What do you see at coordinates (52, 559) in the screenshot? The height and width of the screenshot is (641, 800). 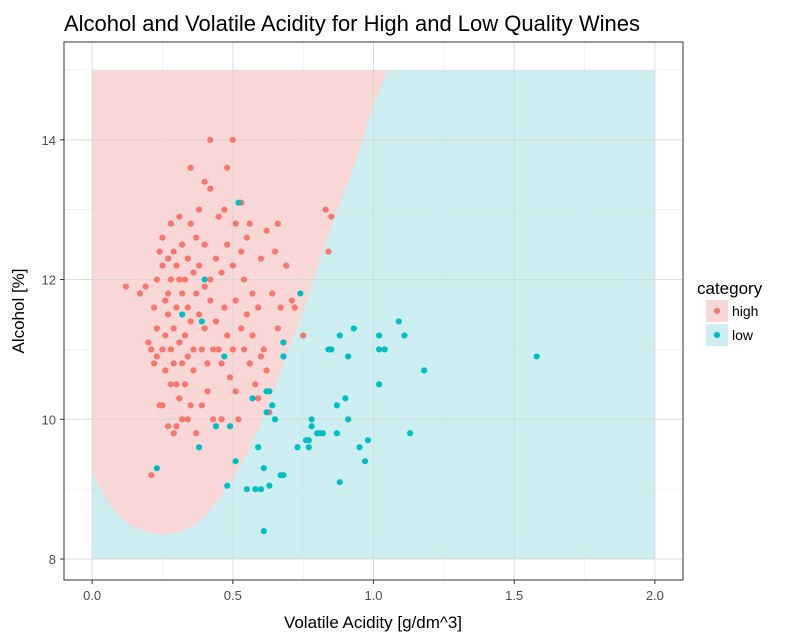 I see `y-tick-label: 8` at bounding box center [52, 559].